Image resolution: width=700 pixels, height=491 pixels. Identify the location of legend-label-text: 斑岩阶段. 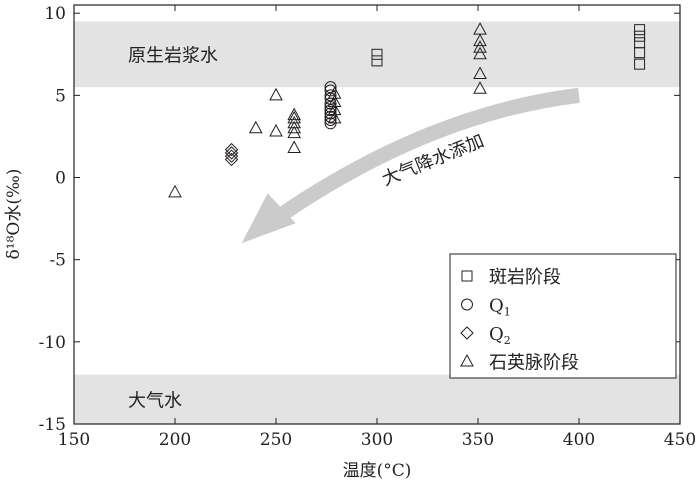
(525, 277).